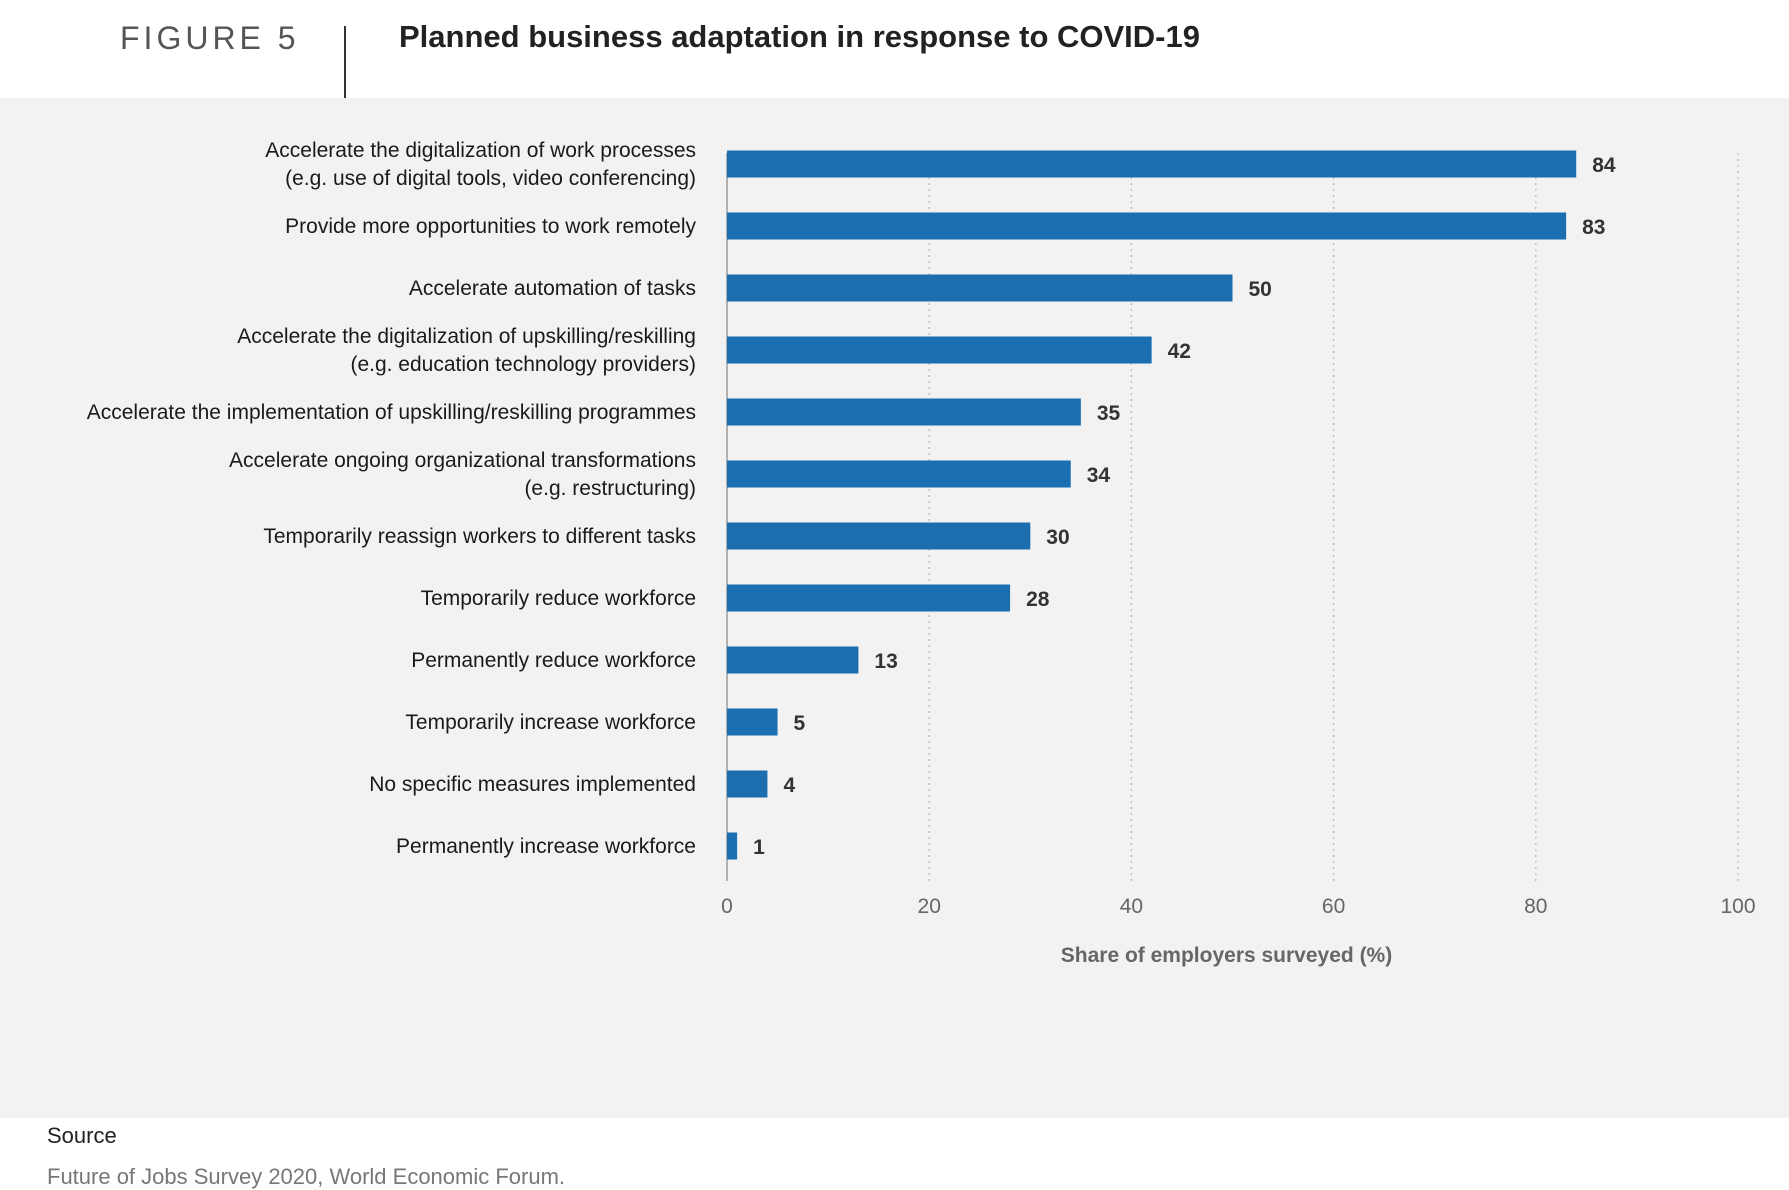 Image resolution: width=1789 pixels, height=1190 pixels. Describe the element at coordinates (1226, 955) in the screenshot. I see `x-axis-title: Share of employers surveyed (%)` at that location.